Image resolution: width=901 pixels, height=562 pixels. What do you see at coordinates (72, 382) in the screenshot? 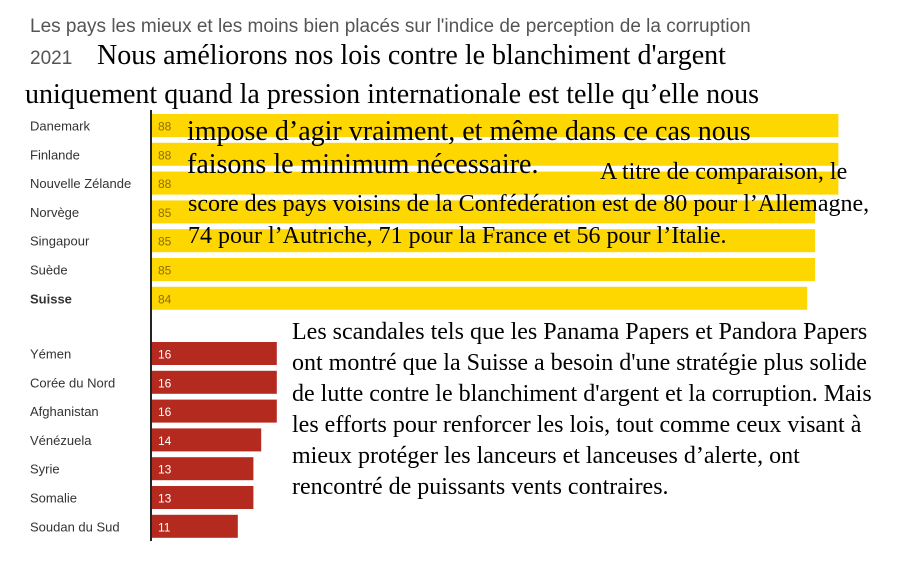
I see `category-label: Corée du Nord` at bounding box center [72, 382].